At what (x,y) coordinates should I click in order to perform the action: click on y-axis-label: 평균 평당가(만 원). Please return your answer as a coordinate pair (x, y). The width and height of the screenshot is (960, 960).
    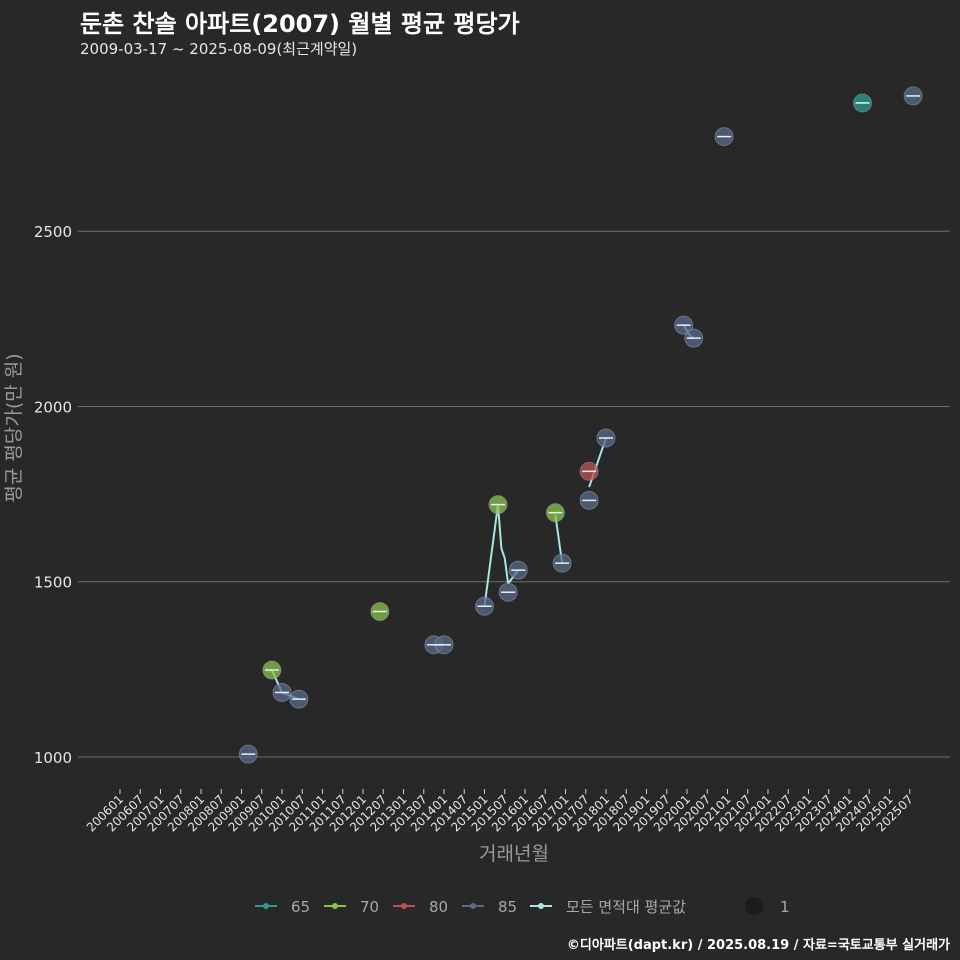
    Looking at the image, I should click on (14, 427).